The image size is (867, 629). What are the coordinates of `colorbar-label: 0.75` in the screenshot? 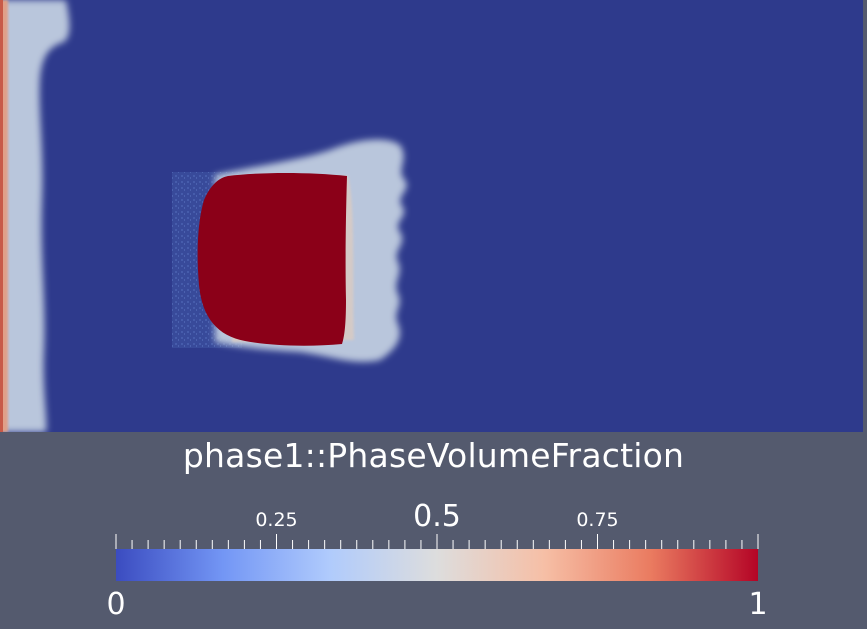 It's located at (597, 520).